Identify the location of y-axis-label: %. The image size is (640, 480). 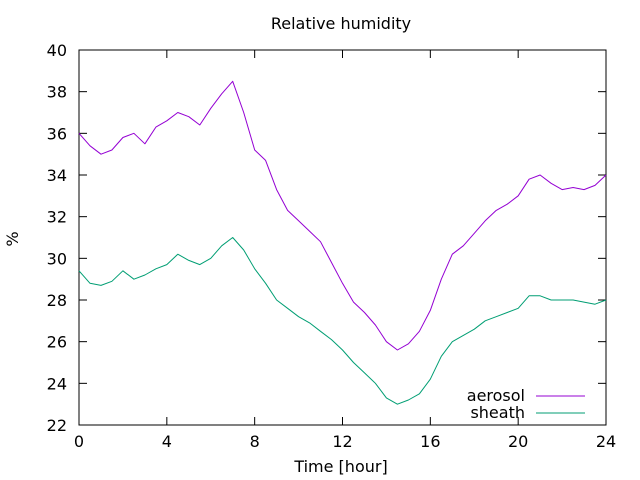
(12, 238).